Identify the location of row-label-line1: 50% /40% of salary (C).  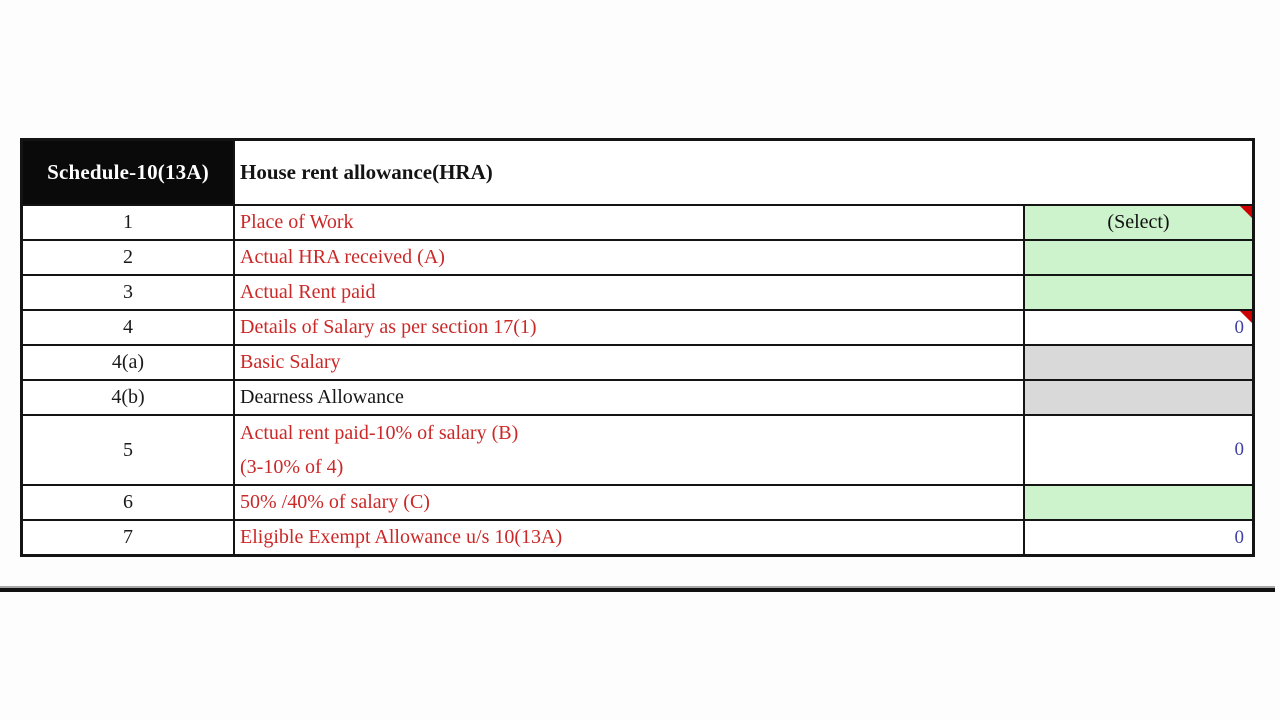
(335, 502).